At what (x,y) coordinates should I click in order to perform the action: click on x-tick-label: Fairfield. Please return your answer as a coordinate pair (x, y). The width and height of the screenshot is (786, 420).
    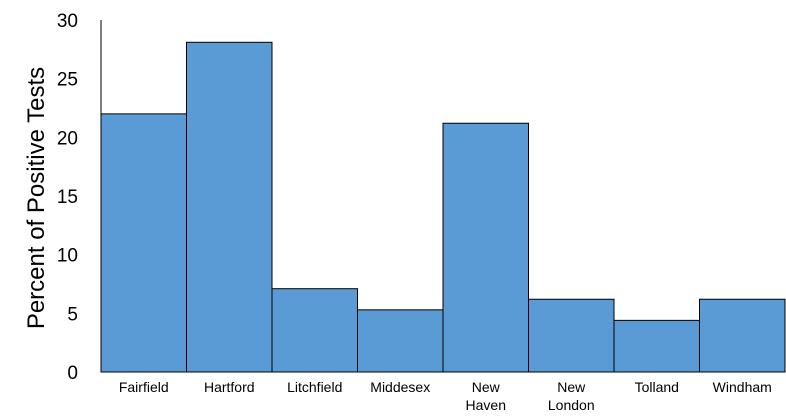
    Looking at the image, I should click on (144, 387).